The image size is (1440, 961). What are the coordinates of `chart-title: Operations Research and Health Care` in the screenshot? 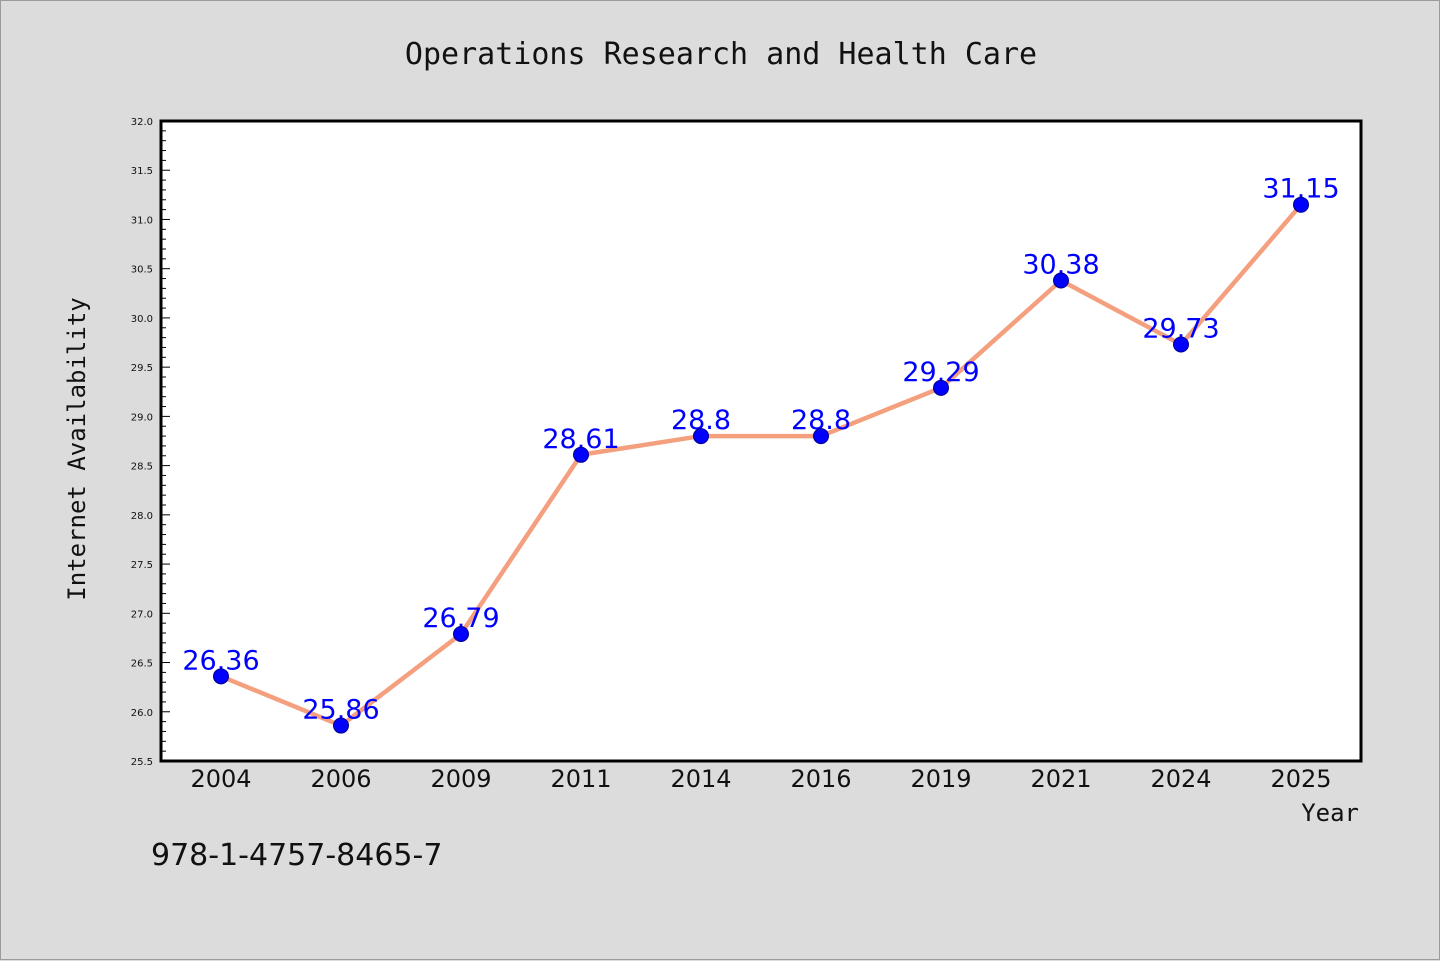 It's located at (721, 54).